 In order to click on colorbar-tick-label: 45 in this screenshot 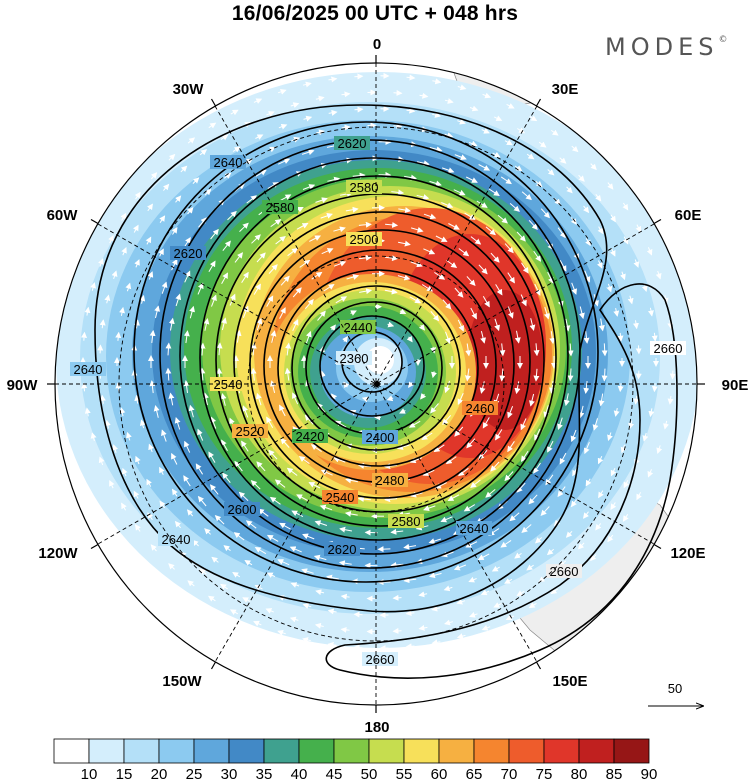, I will do `click(334, 774)`.